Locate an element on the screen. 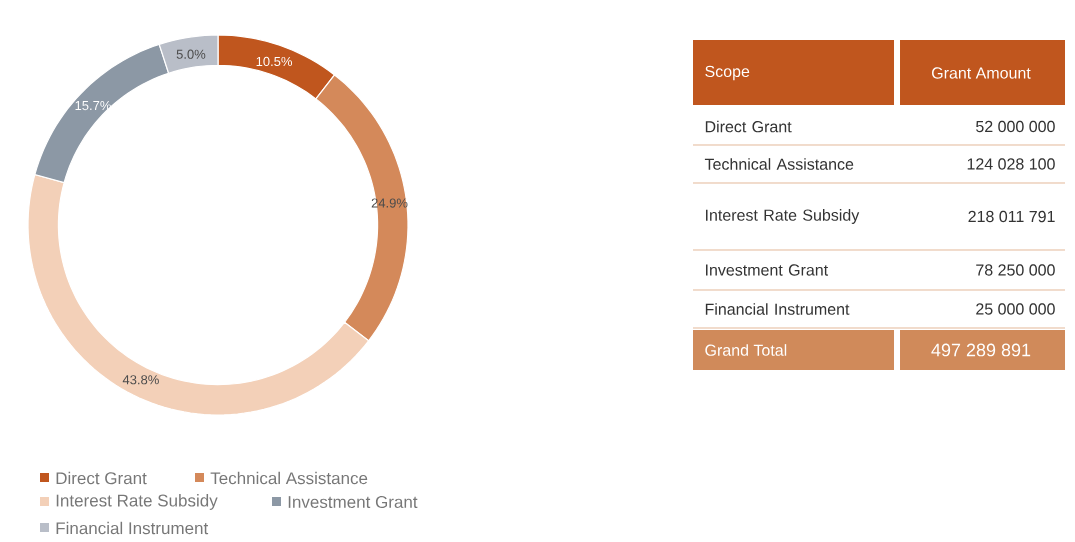 This screenshot has width=1075, height=542. category-label: Direct Grant is located at coordinates (748, 126).